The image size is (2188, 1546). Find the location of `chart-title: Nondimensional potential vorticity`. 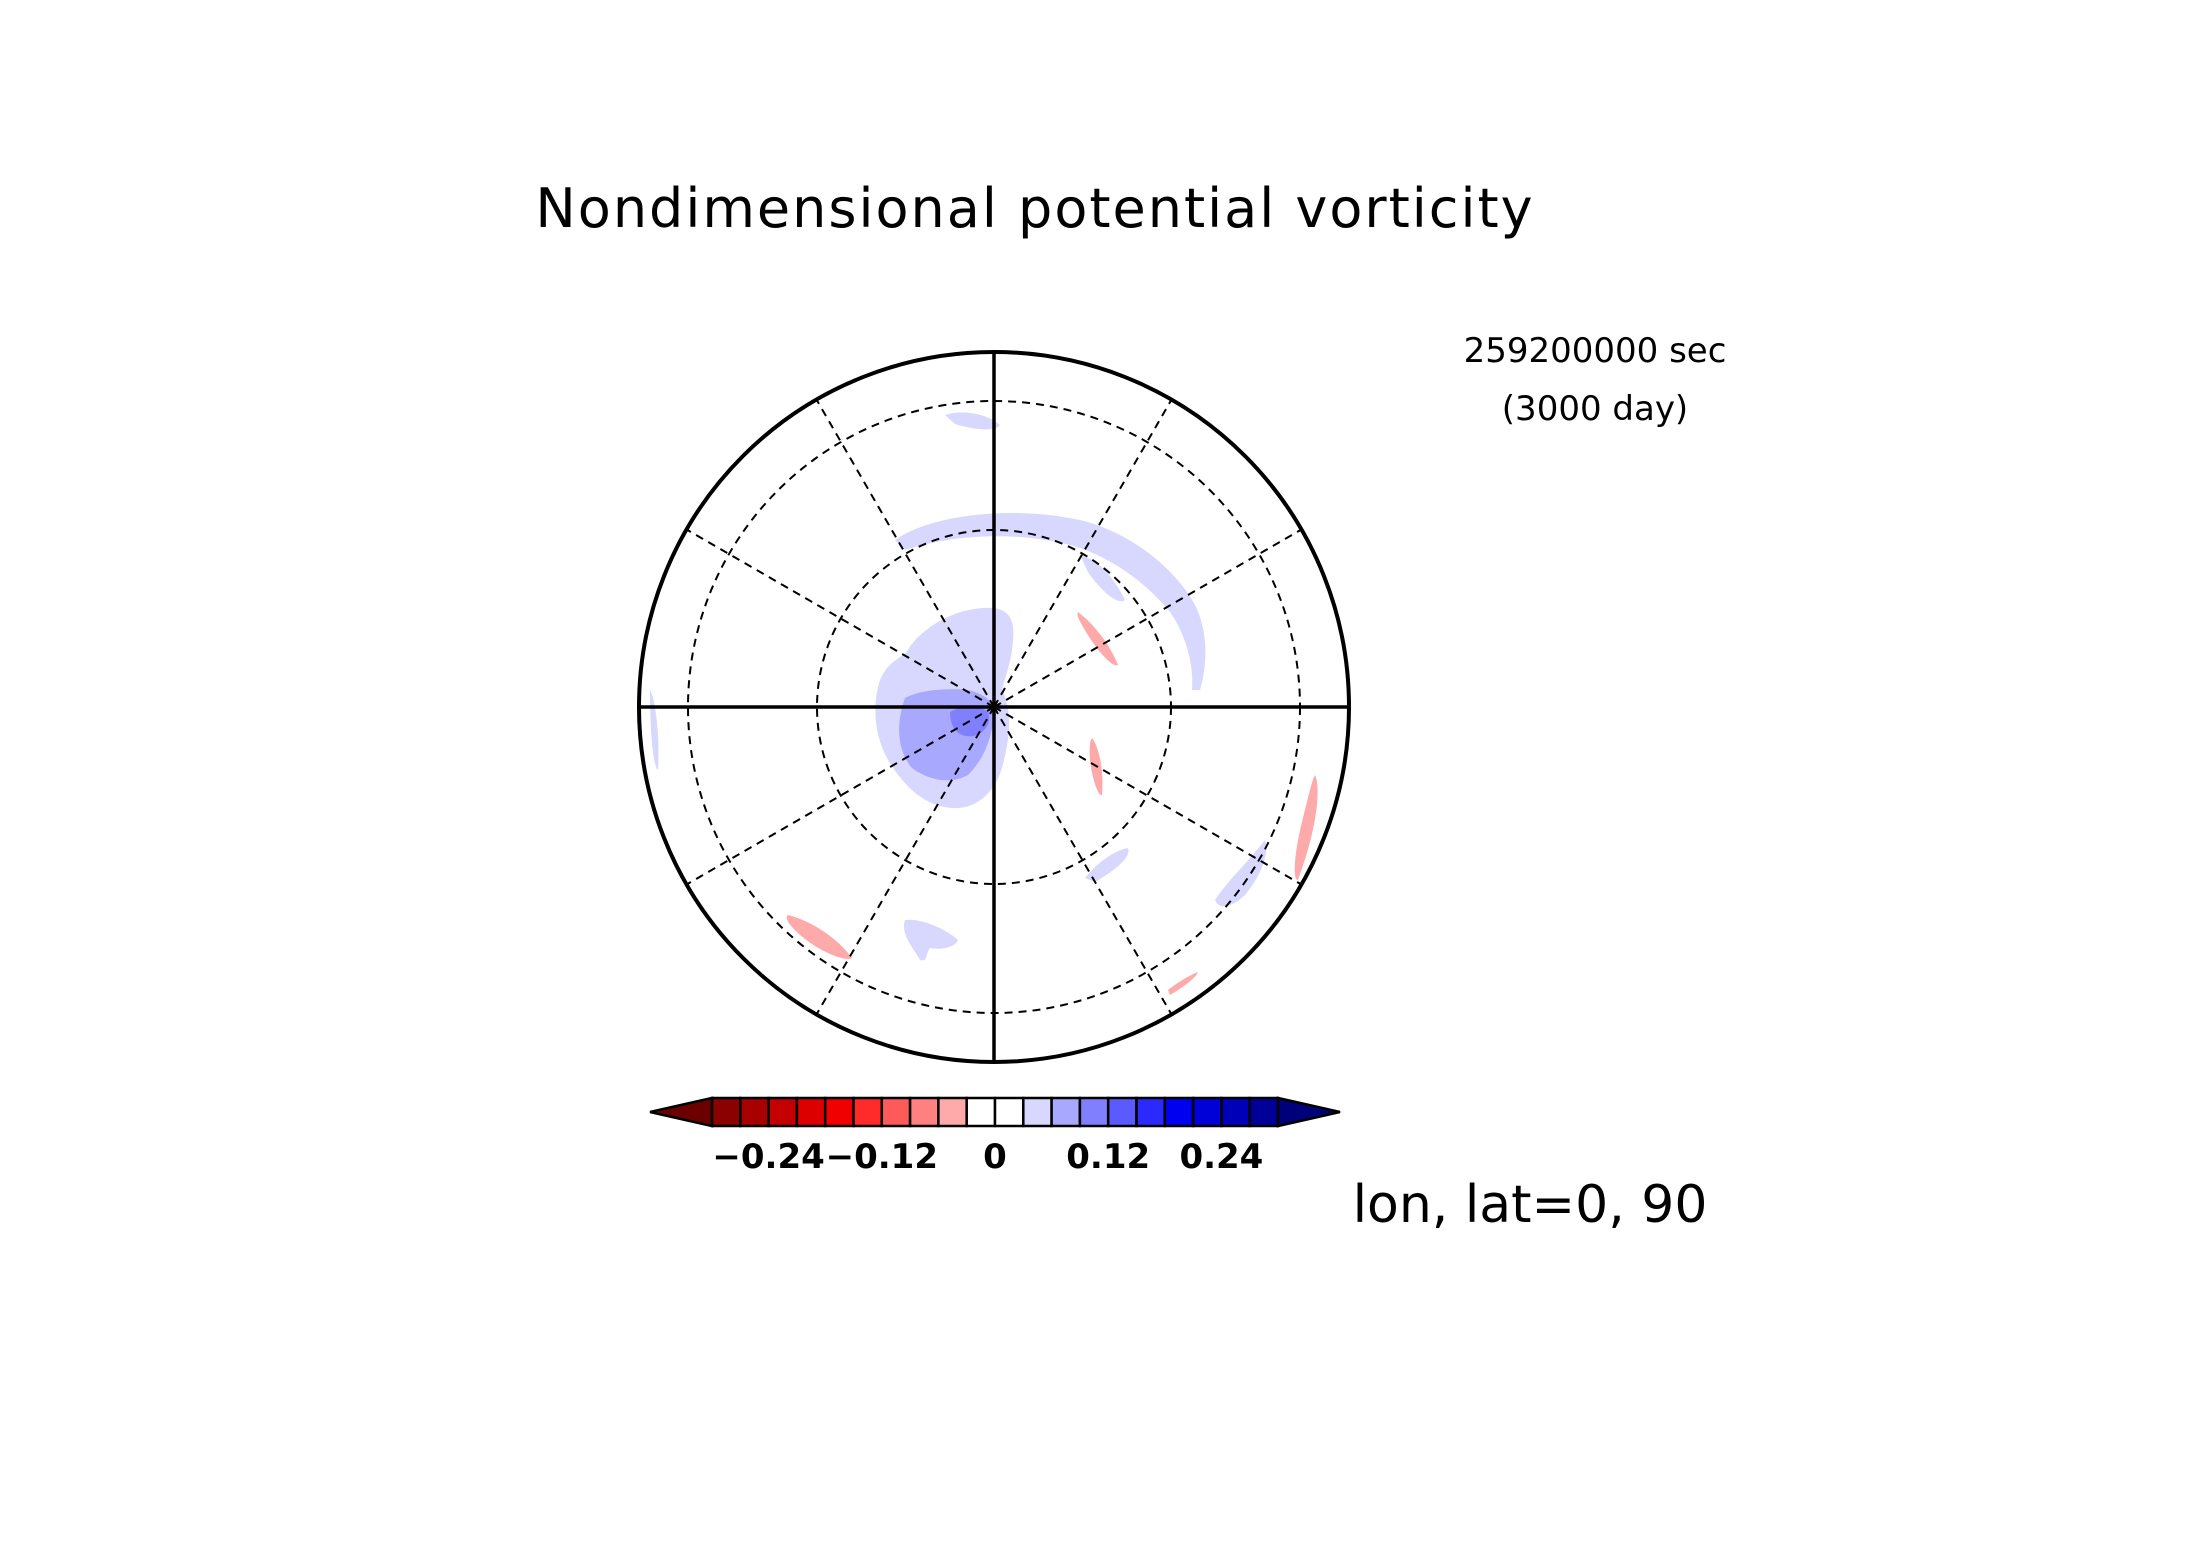

chart-title: Nondimensional potential vorticity is located at coordinates (1034, 208).